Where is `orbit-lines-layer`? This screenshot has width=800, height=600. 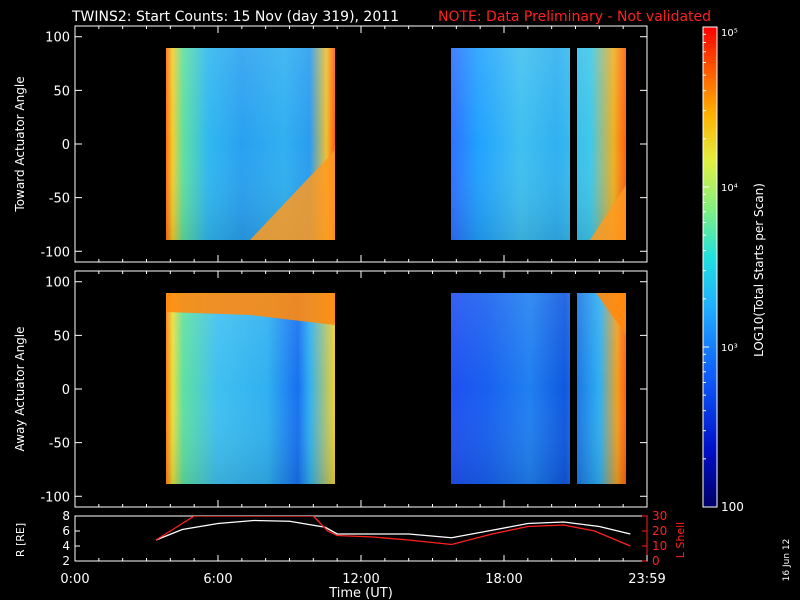
orbit-lines-layer is located at coordinates (393, 531).